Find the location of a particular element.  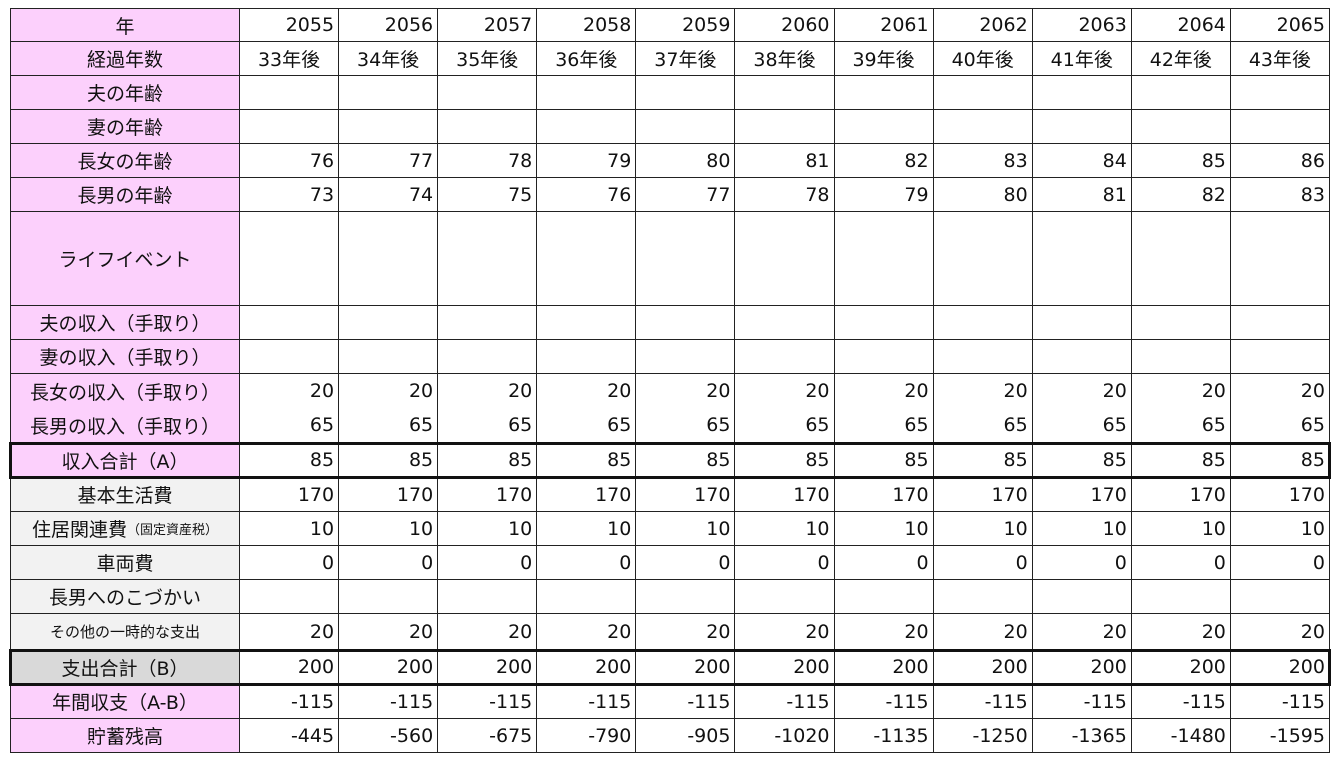

label-text: 長男の年齢 is located at coordinates (125, 196).